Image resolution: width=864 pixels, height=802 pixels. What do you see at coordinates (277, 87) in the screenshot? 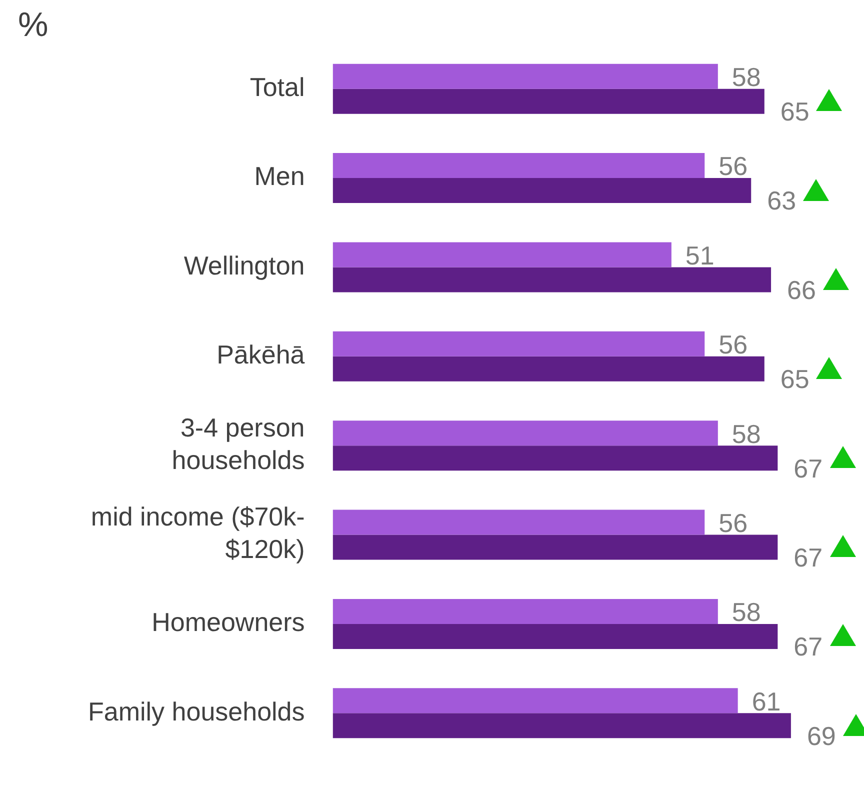
I see `y-tick-label: Total` at bounding box center [277, 87].